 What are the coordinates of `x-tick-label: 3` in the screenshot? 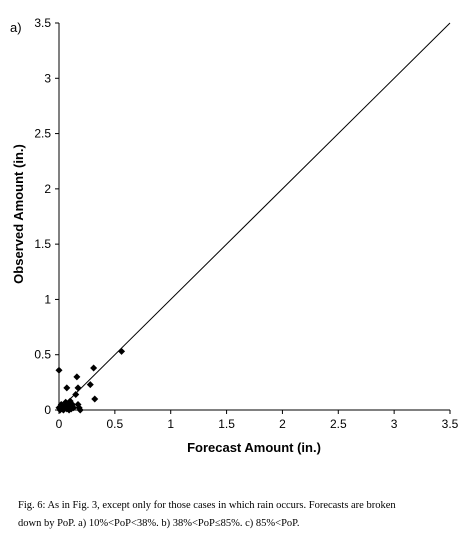 It's located at (394, 424).